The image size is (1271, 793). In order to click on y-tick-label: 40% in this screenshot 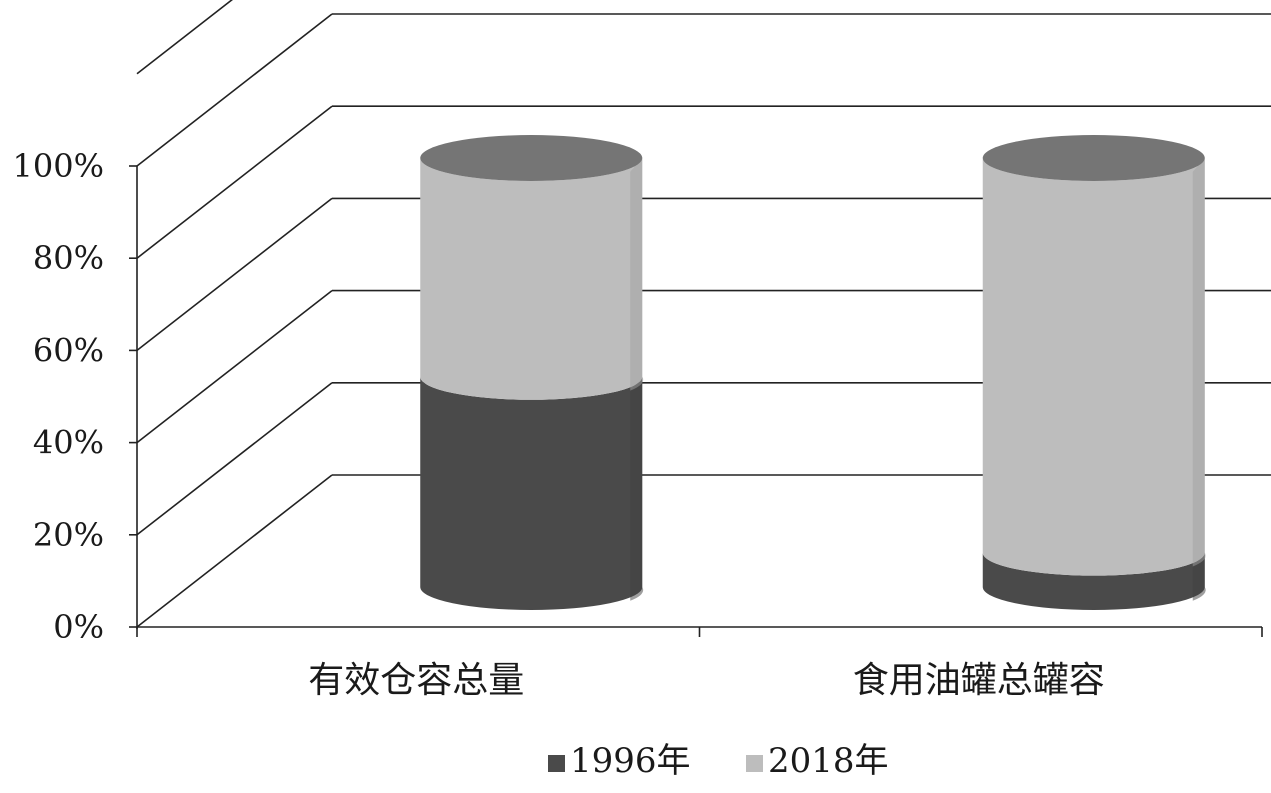, I will do `click(68, 443)`.